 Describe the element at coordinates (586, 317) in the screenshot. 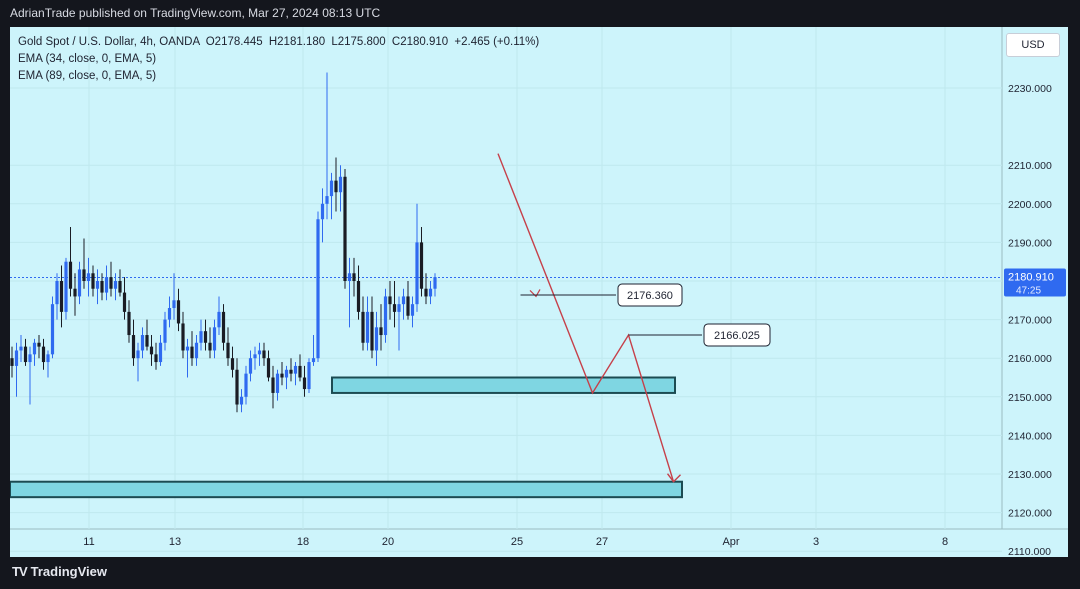

I see `projection-path` at that location.